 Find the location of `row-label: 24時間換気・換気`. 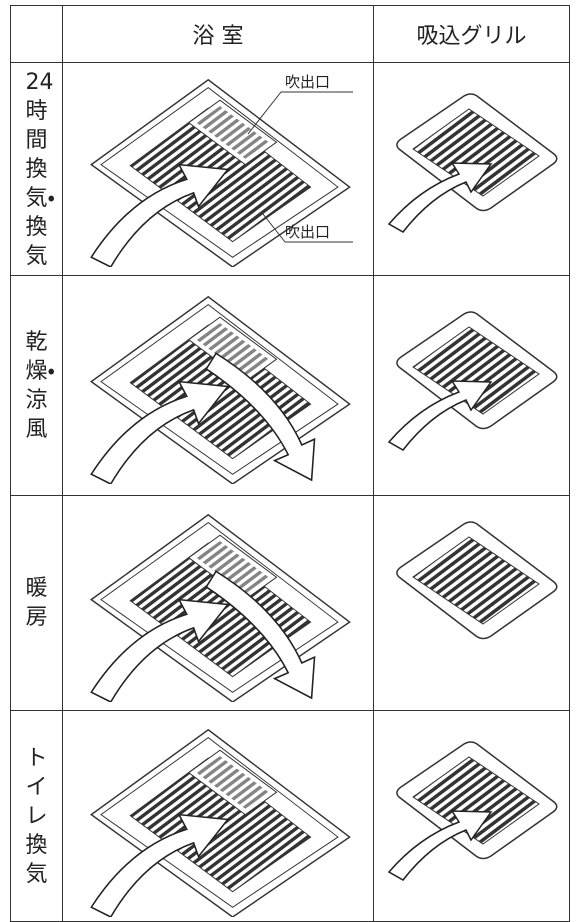

row-label: 24時間換気・換気 is located at coordinates (40, 169).